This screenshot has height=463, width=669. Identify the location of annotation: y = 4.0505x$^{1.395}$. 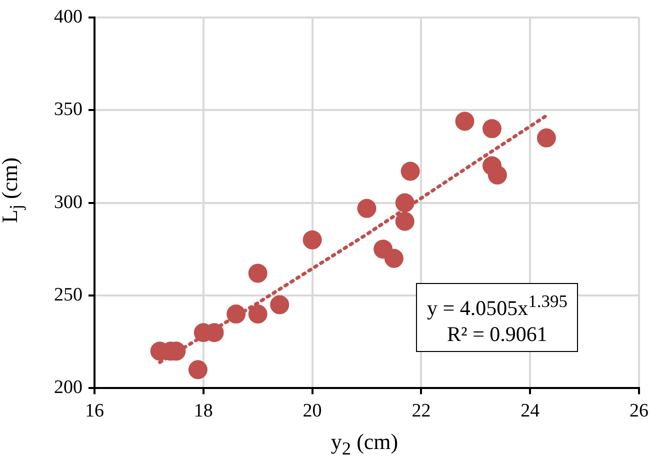
(497, 305).